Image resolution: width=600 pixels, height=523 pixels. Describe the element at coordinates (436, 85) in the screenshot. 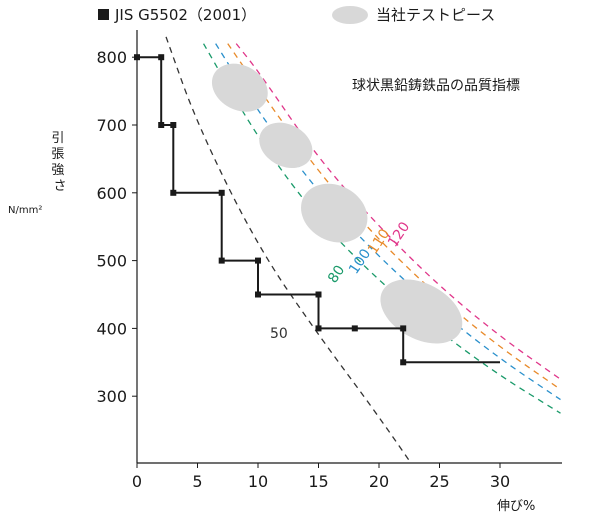

I see `chart-title: 球状黒鉛鋳鉄品の品質指標` at that location.